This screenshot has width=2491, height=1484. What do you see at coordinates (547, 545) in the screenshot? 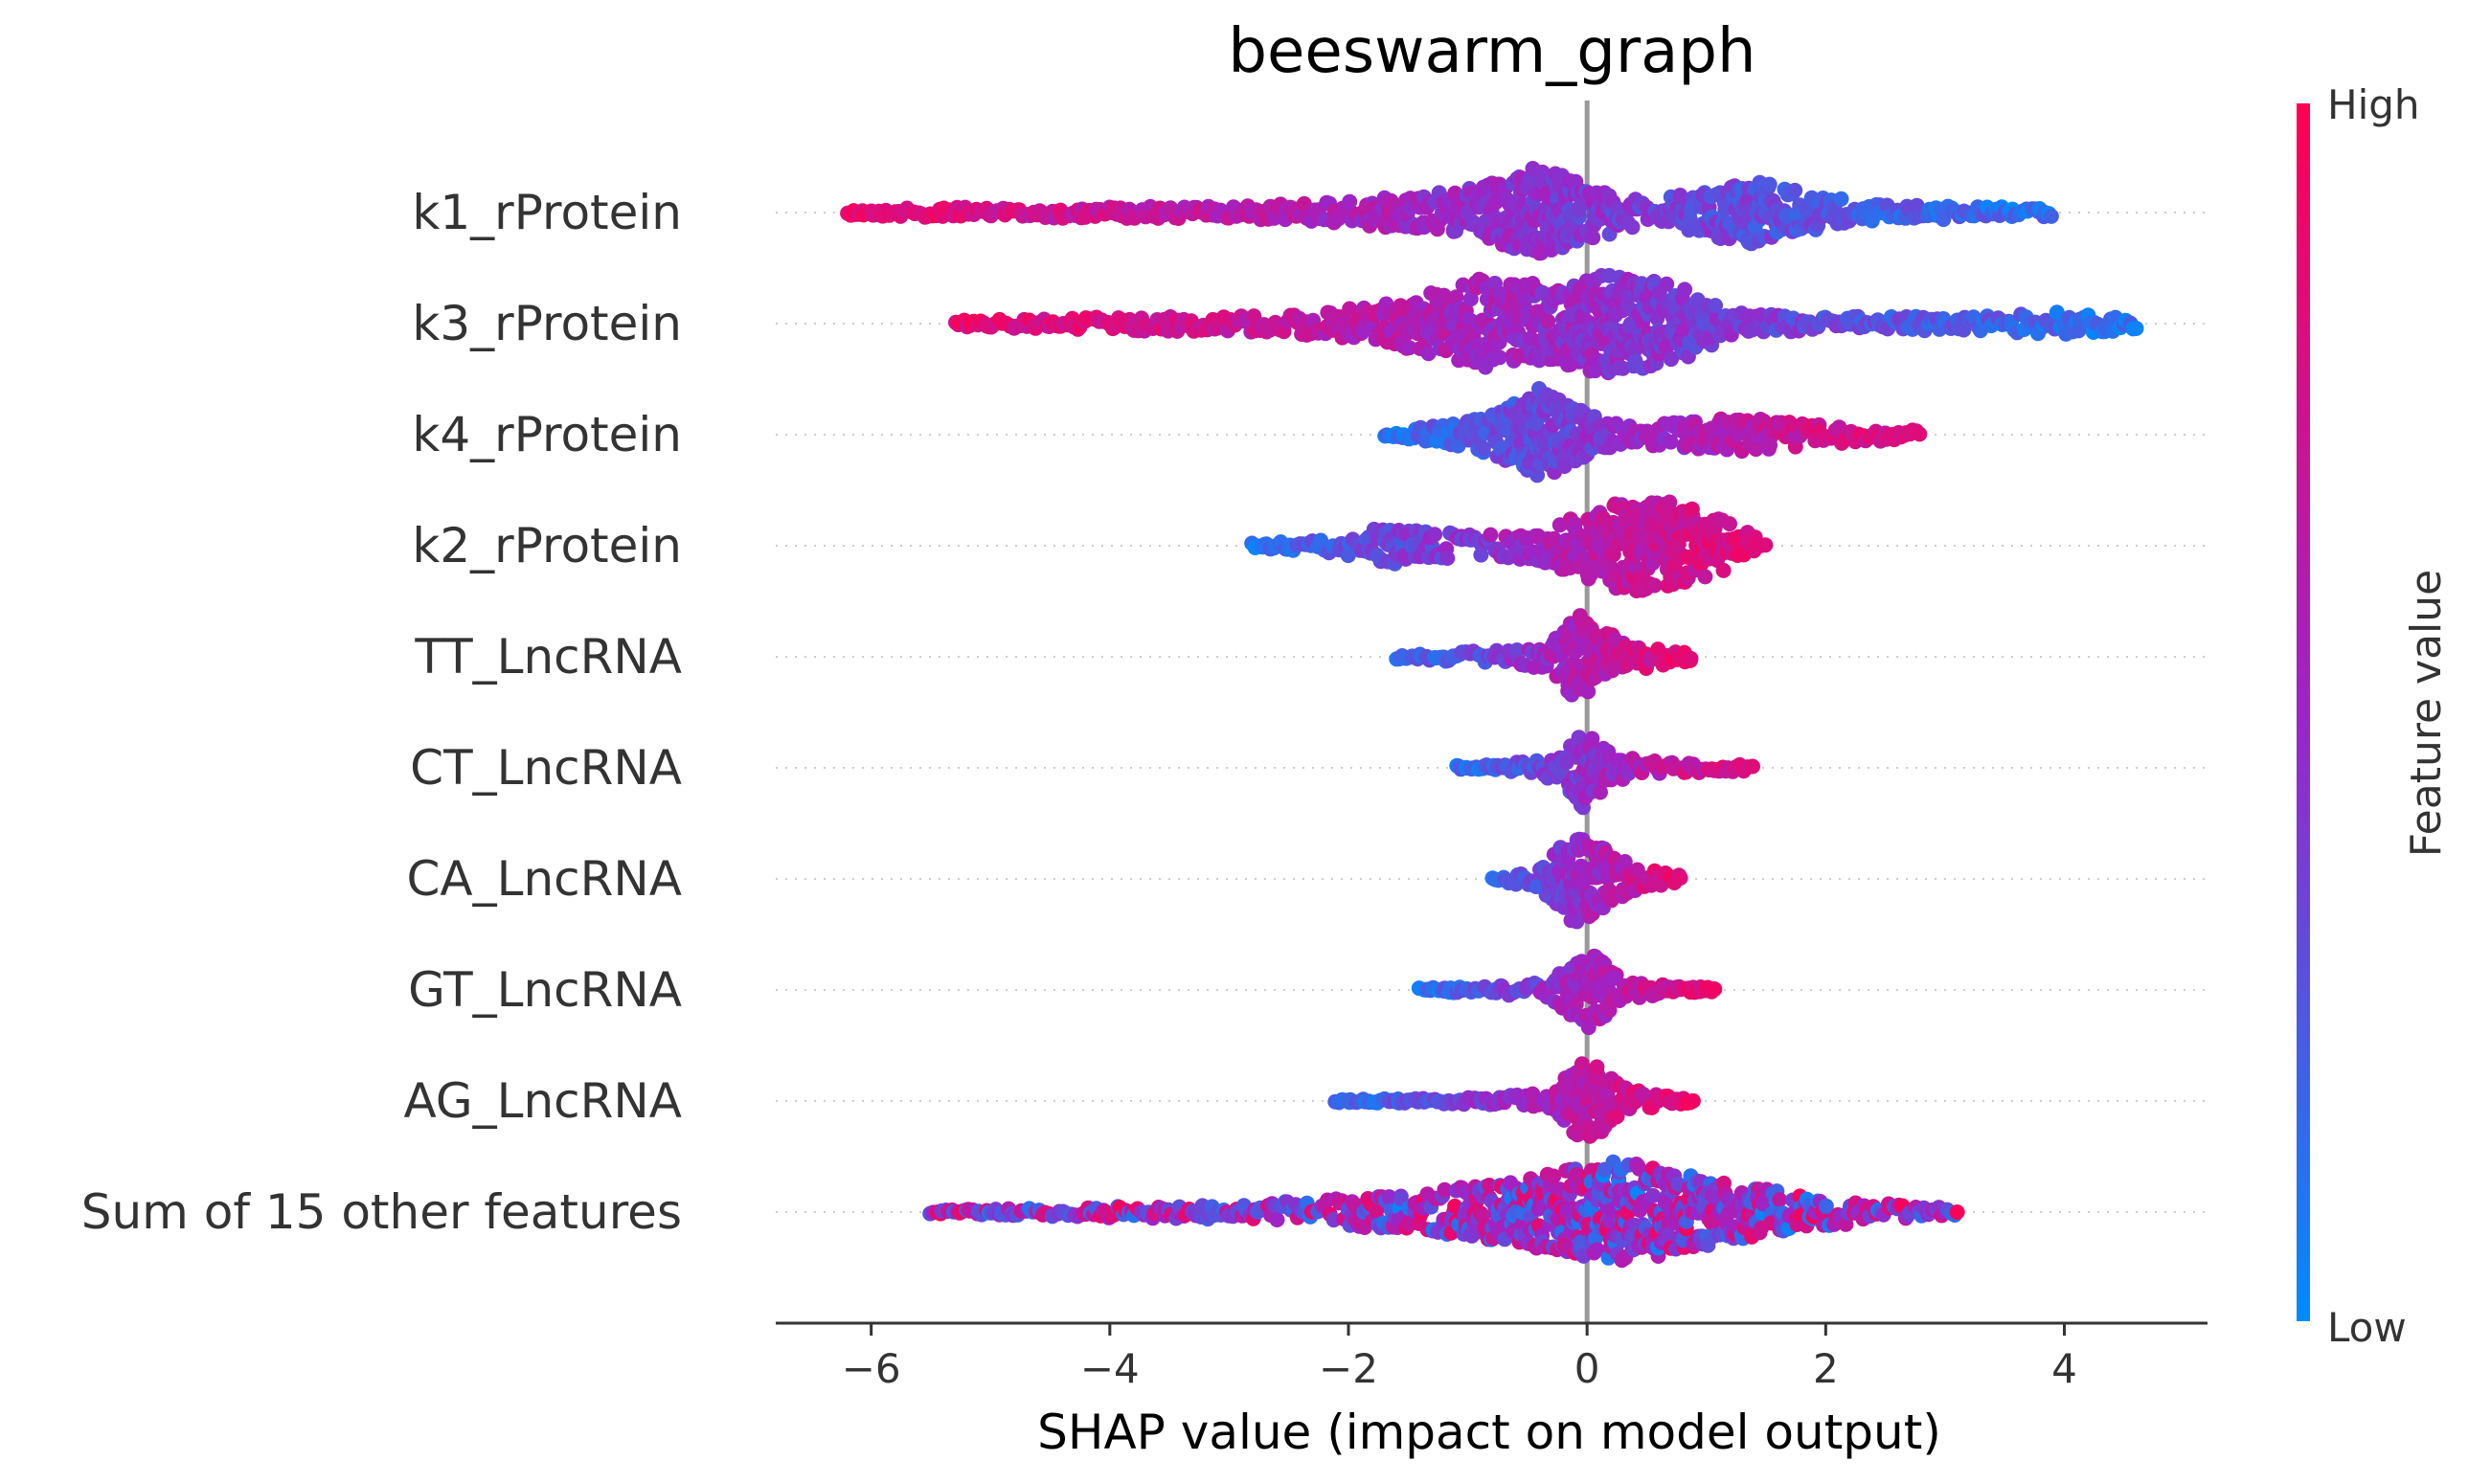
I see `feature-label: k2_rProtein` at bounding box center [547, 545].